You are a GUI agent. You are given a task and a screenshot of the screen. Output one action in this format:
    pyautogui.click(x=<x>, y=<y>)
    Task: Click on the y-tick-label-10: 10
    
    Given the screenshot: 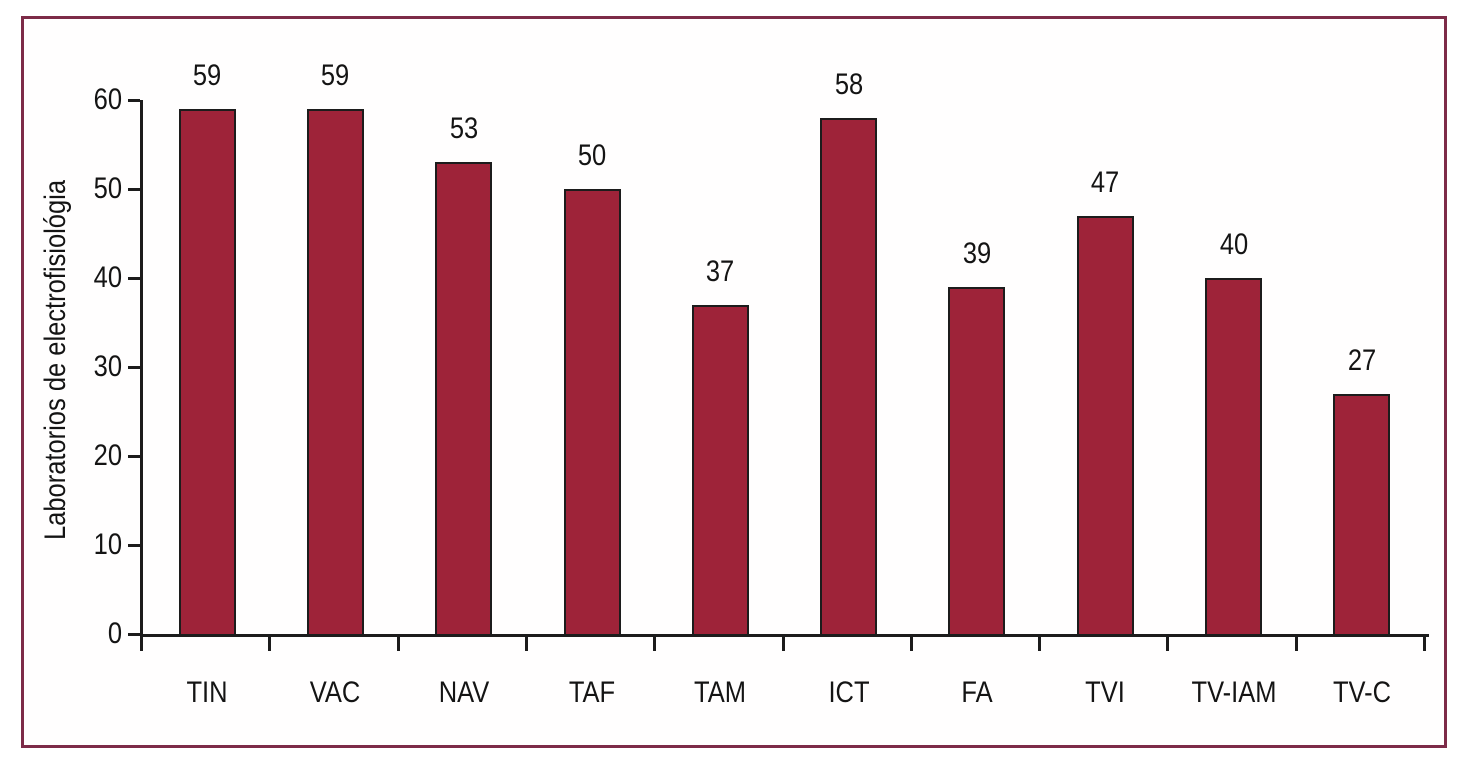 What is the action you would take?
    pyautogui.click(x=107, y=544)
    